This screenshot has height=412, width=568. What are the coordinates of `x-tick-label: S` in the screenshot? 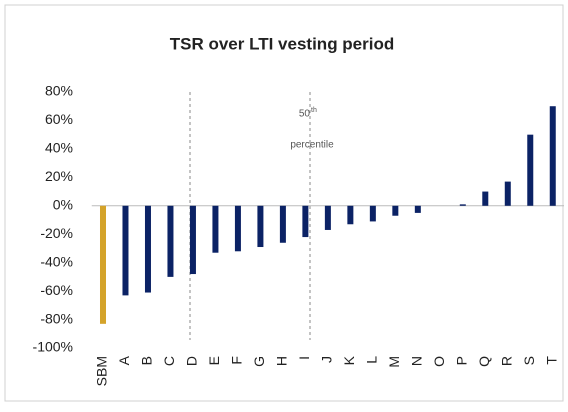 It's located at (529, 360).